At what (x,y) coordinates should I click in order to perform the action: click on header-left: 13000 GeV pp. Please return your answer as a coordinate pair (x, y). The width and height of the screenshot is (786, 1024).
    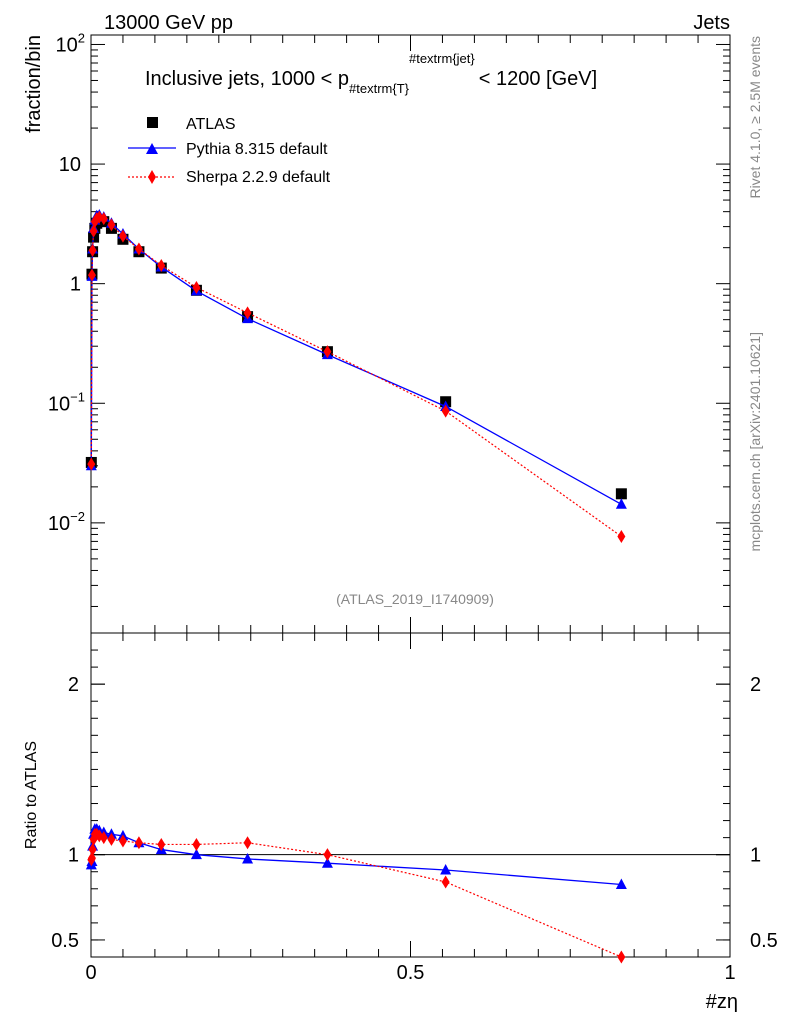
    Looking at the image, I should click on (168, 23).